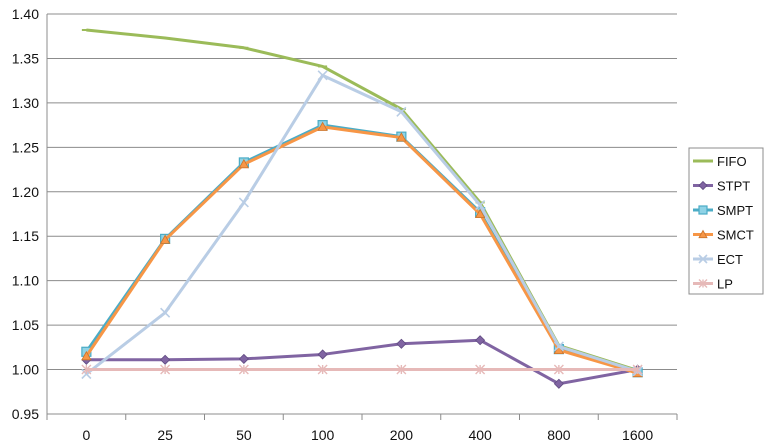 The width and height of the screenshot is (769, 443). What do you see at coordinates (713, 284) in the screenshot?
I see `legend-item: LP` at bounding box center [713, 284].